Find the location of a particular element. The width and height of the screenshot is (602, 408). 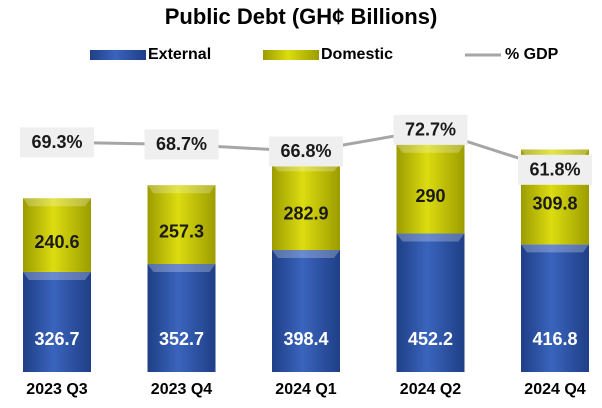

data-label: 61.8% is located at coordinates (554, 170).